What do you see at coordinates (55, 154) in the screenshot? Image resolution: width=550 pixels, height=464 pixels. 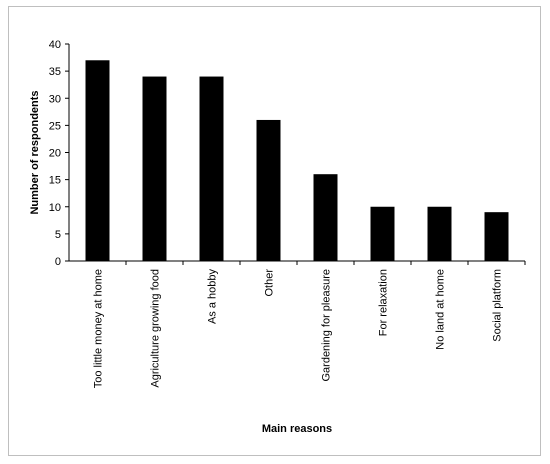 I see `y-tick-label: 20` at bounding box center [55, 154].